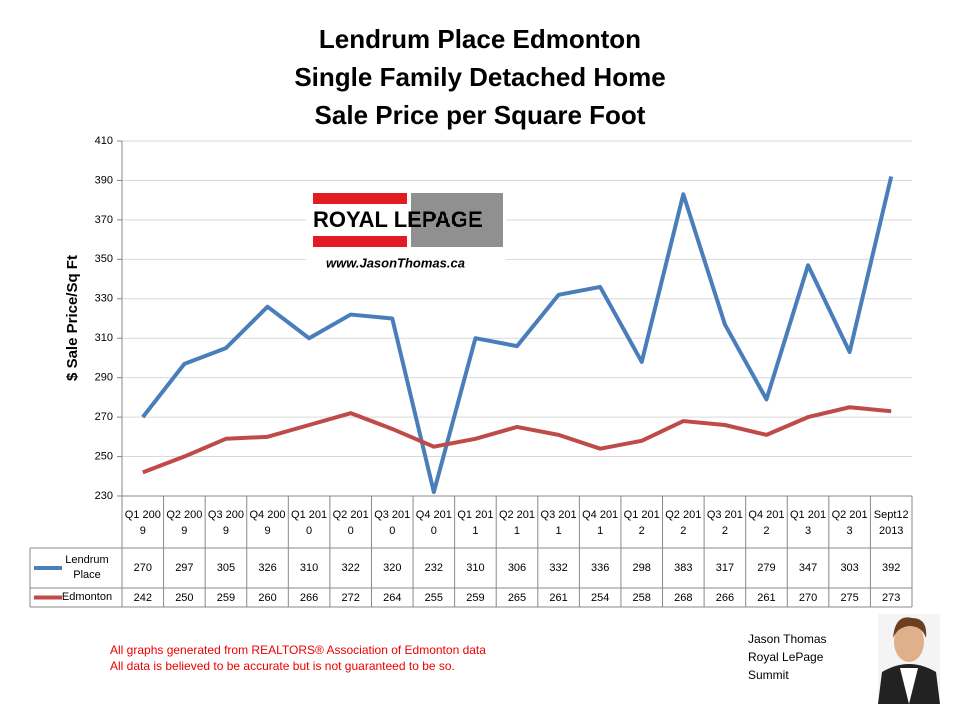  Describe the element at coordinates (683, 523) in the screenshot. I see `category-label: Q2 2012` at that location.